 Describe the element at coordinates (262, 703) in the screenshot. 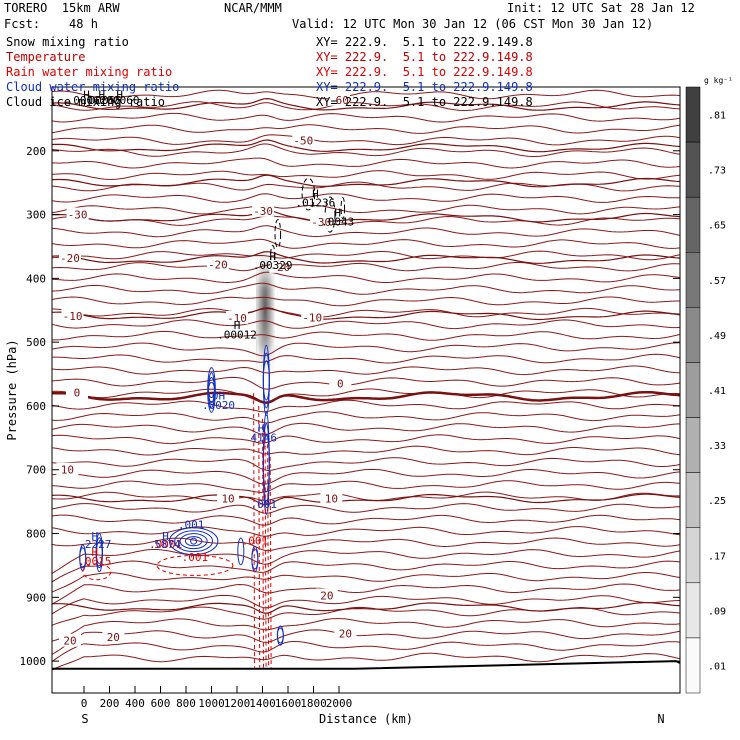

I see `x-tick-label: 1400` at that location.